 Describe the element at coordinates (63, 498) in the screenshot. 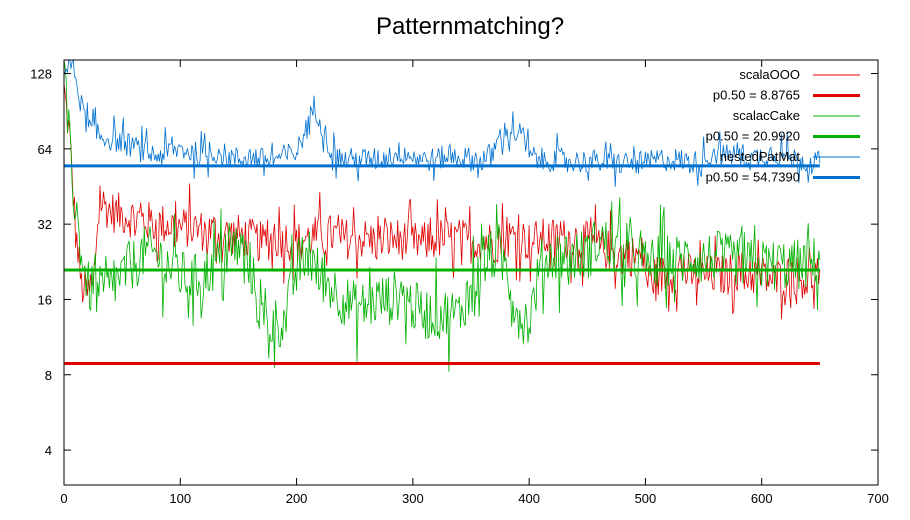

I see `x-tick-label: 0` at that location.